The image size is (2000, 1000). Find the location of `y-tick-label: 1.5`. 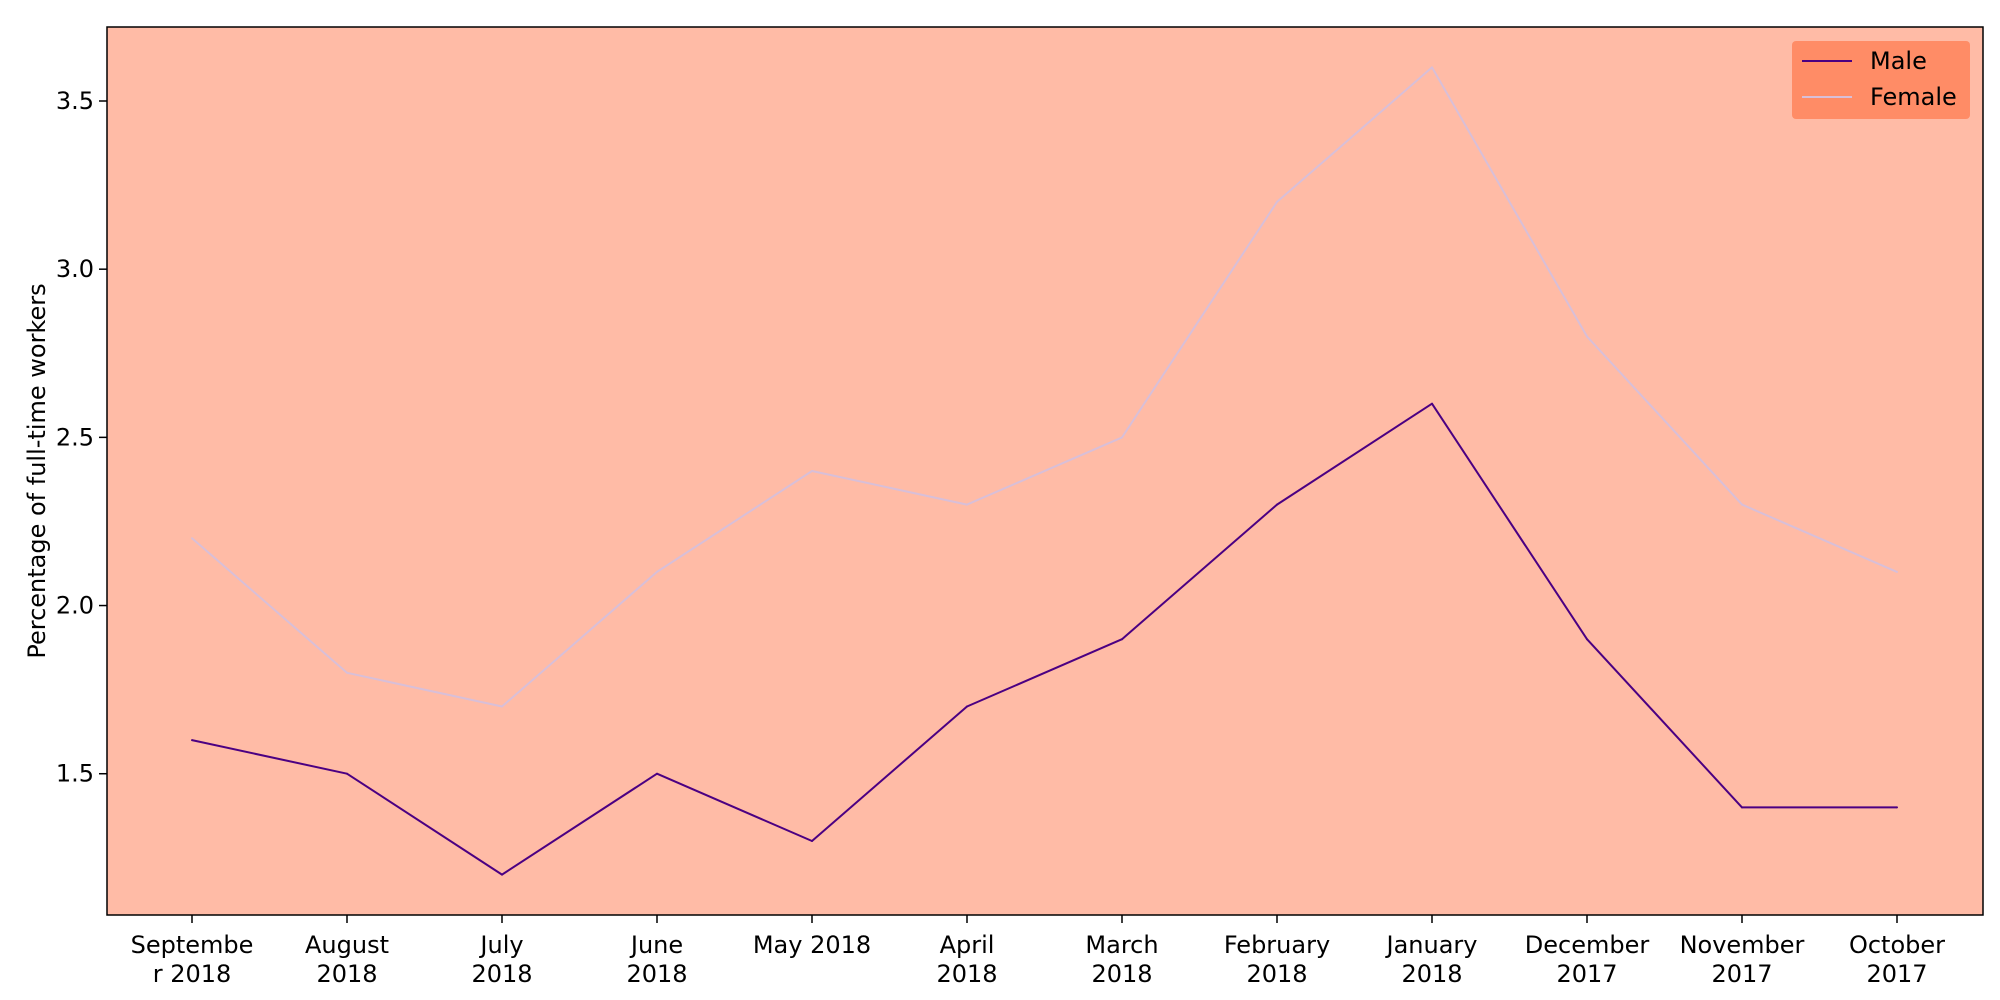

y-tick-label: 1.5 is located at coordinates (75, 774).